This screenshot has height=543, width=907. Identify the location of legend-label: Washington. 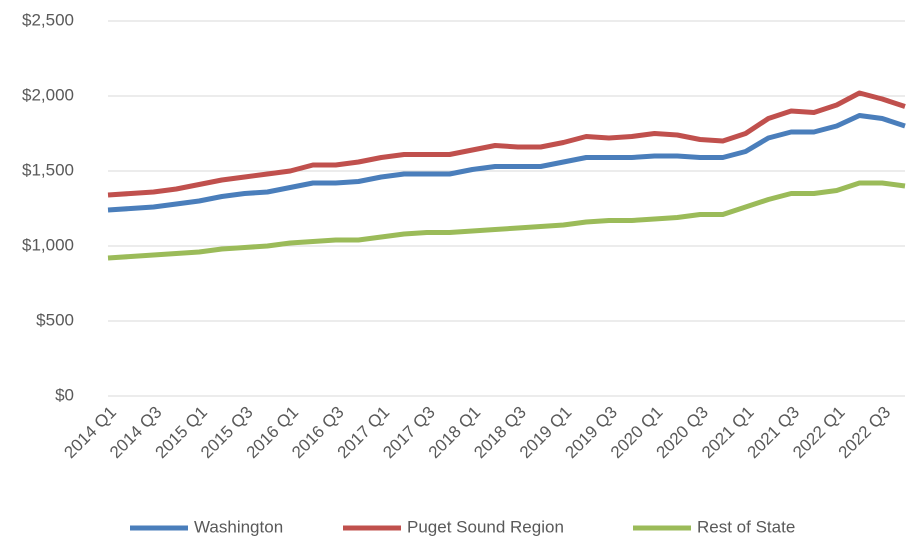
(238, 526).